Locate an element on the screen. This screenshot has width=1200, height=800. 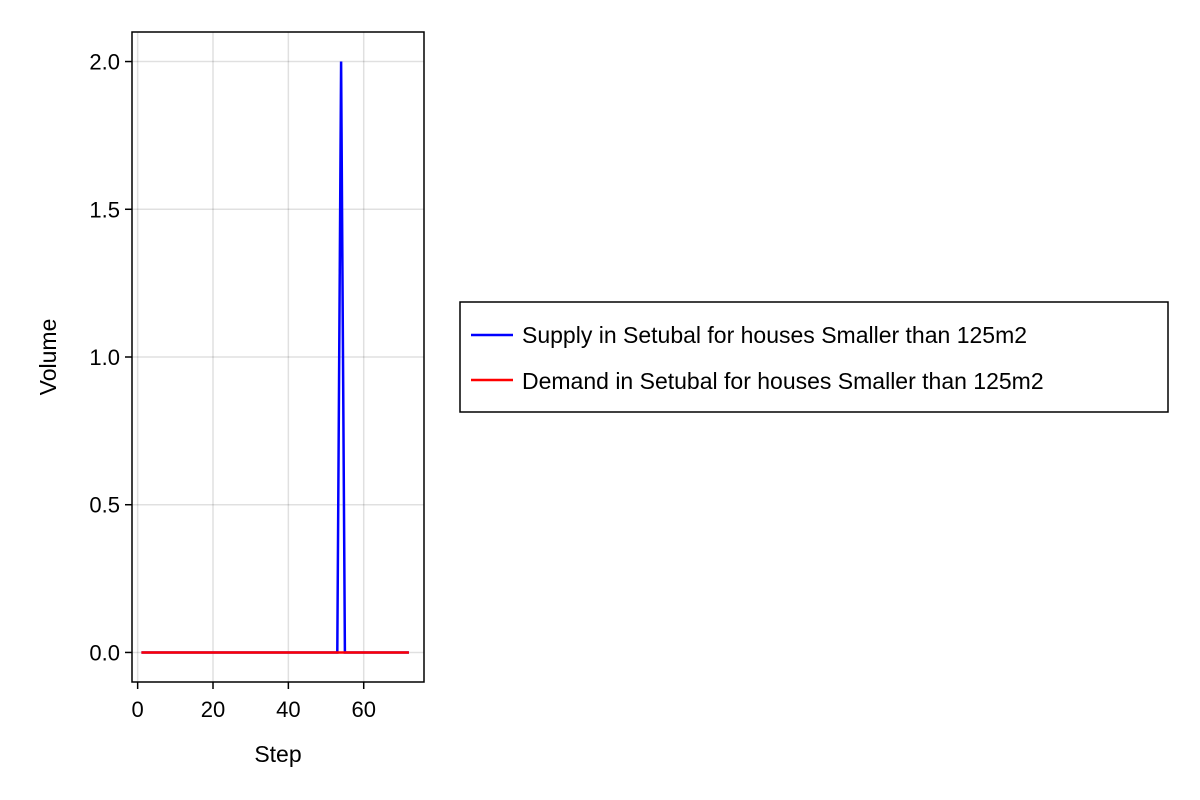
x-axis: 0 20 40 60 is located at coordinates (254, 702).